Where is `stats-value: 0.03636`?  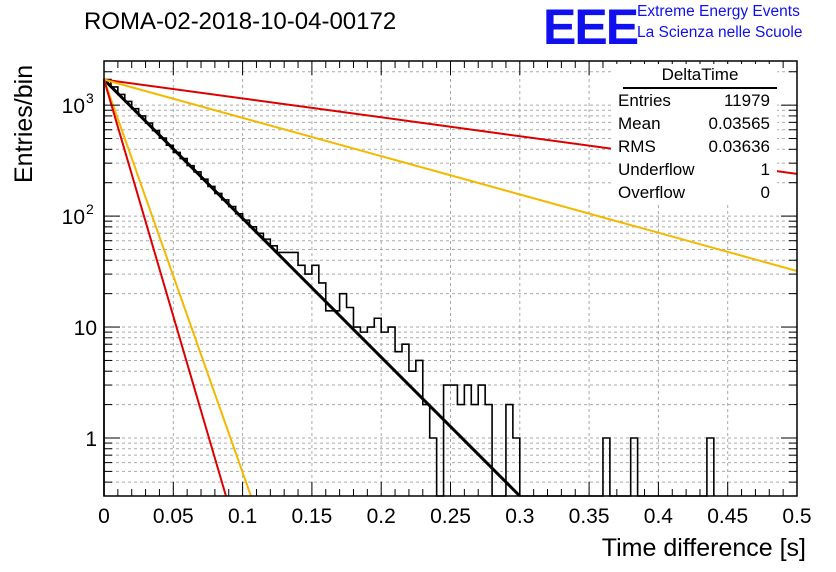
stats-value: 0.03636 is located at coordinates (739, 146).